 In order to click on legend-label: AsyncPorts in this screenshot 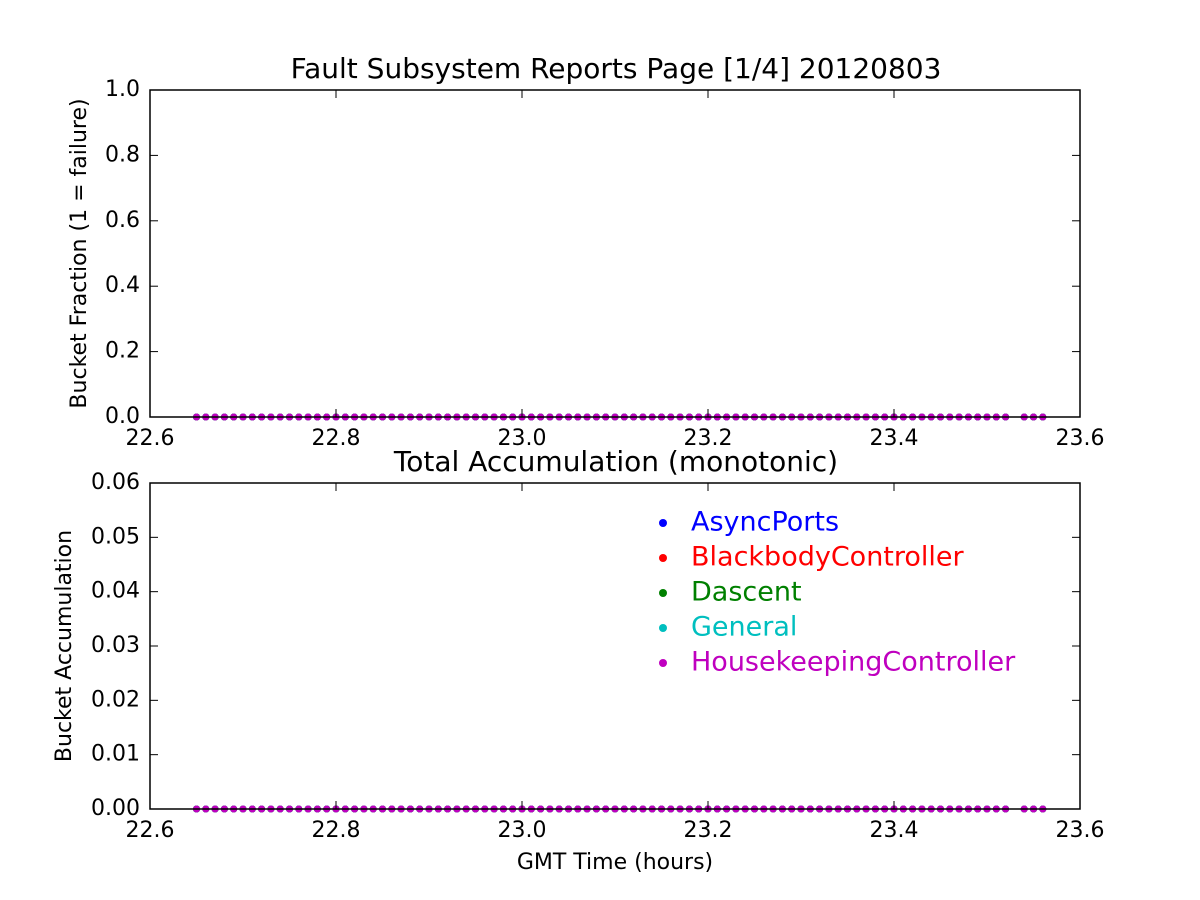, I will do `click(765, 522)`.